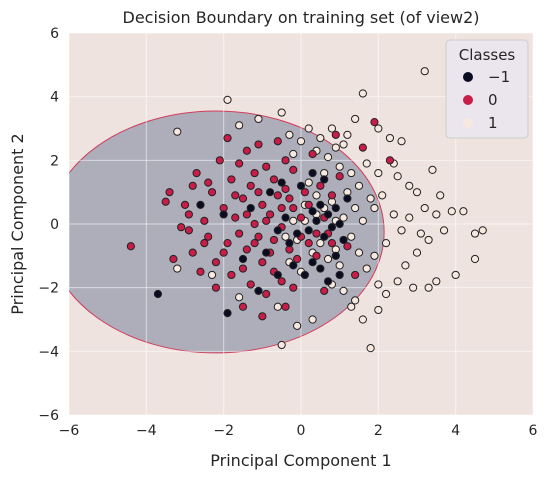  Describe the element at coordinates (378, 431) in the screenshot. I see `x-tick-label: 2` at that location.